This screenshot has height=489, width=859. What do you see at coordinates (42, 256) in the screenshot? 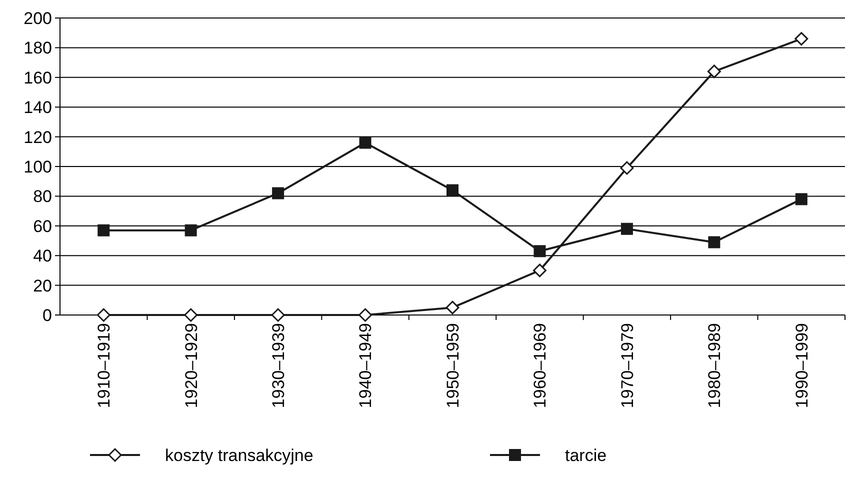
I see `y-tick-label: 40` at bounding box center [42, 256].